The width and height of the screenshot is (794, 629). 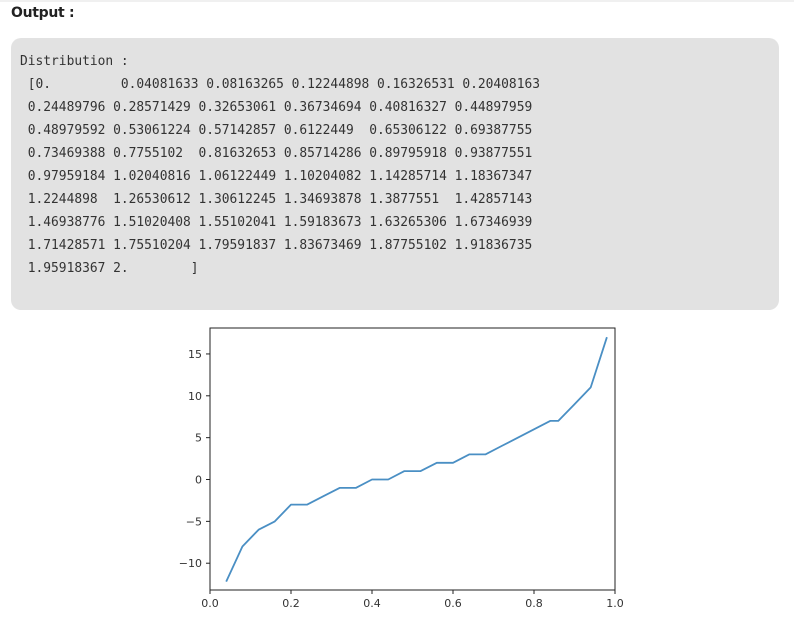 What do you see at coordinates (210, 603) in the screenshot?
I see `x-tick-label: 0.0` at bounding box center [210, 603].